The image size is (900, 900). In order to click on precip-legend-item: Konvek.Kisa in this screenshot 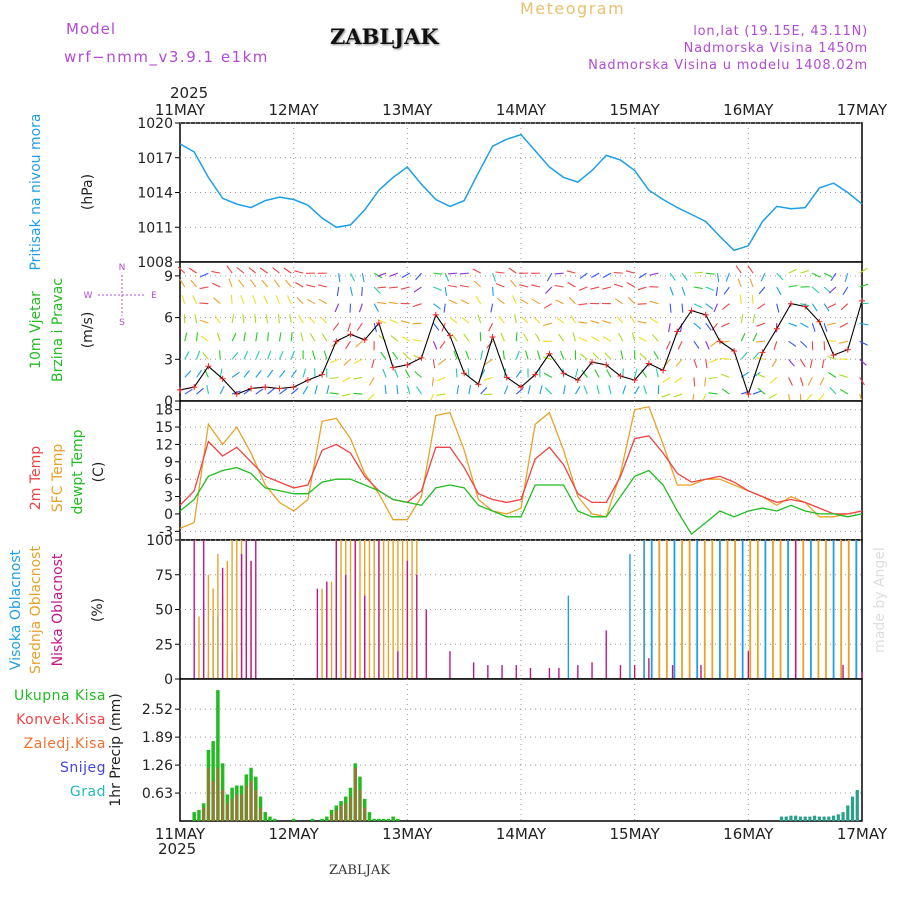, I will do `click(61, 720)`.